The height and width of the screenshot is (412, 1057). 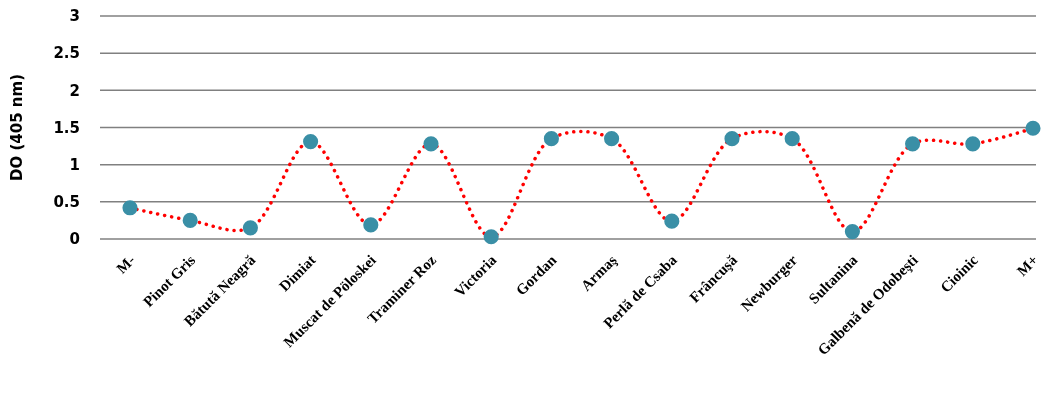 I want to click on x-tick-label: M+, so click(x=1027, y=265).